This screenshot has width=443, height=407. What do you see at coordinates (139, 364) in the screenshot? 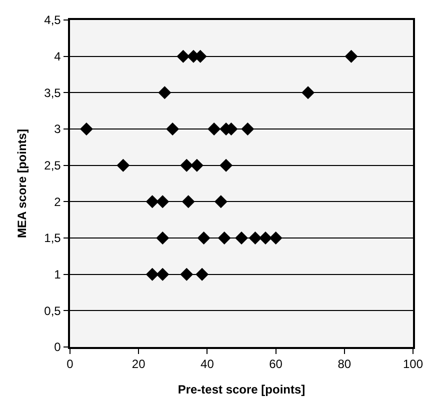
I see `x-tick-label: 20` at bounding box center [139, 364].